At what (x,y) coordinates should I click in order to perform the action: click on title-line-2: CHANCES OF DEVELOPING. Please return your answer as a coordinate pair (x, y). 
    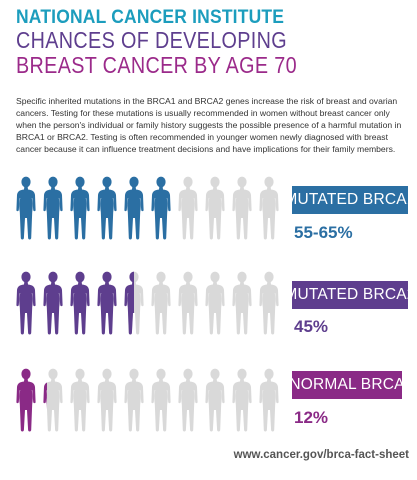
    Looking at the image, I should click on (152, 40).